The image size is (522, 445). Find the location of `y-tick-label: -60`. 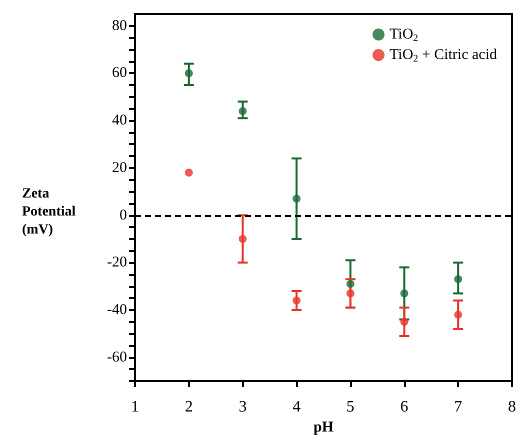

y-tick-label: -60 is located at coordinates (117, 357).